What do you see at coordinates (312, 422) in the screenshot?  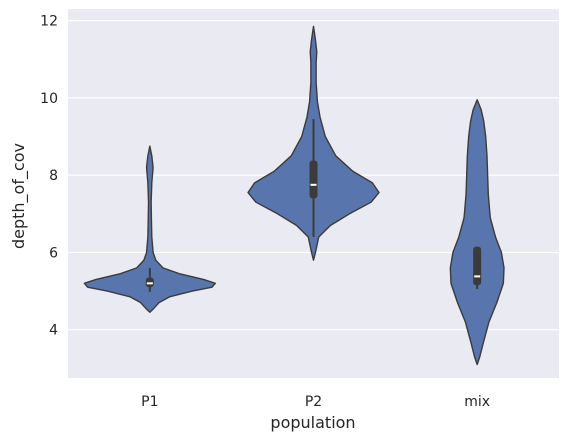 I see `x-axis-label: population` at bounding box center [312, 422].